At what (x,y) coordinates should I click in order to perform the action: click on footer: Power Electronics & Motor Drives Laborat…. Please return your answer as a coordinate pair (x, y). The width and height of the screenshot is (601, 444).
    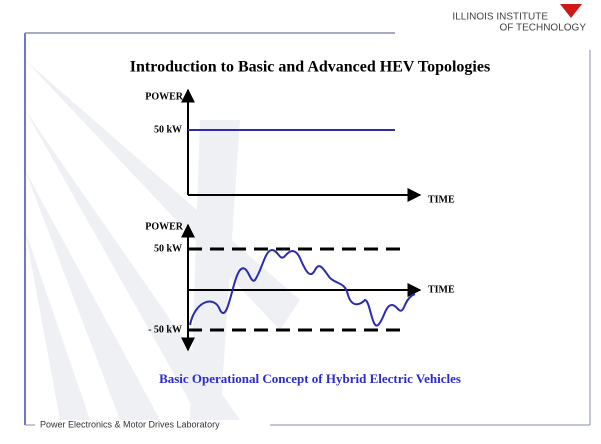
    Looking at the image, I should click on (130, 424).